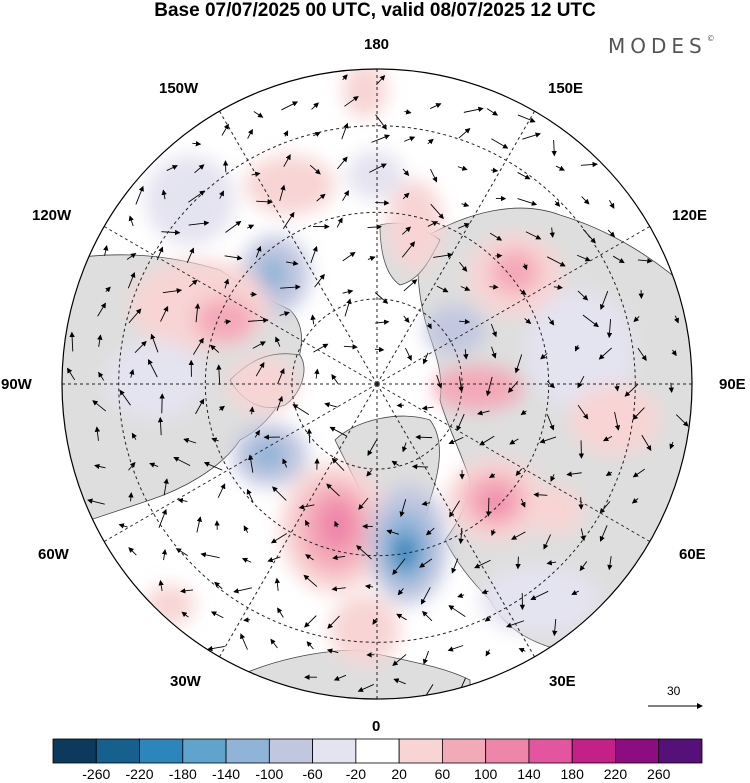 The width and height of the screenshot is (750, 783). Describe the element at coordinates (337, 525) in the screenshot. I see `anomaly-pos-atlantic-core` at that location.